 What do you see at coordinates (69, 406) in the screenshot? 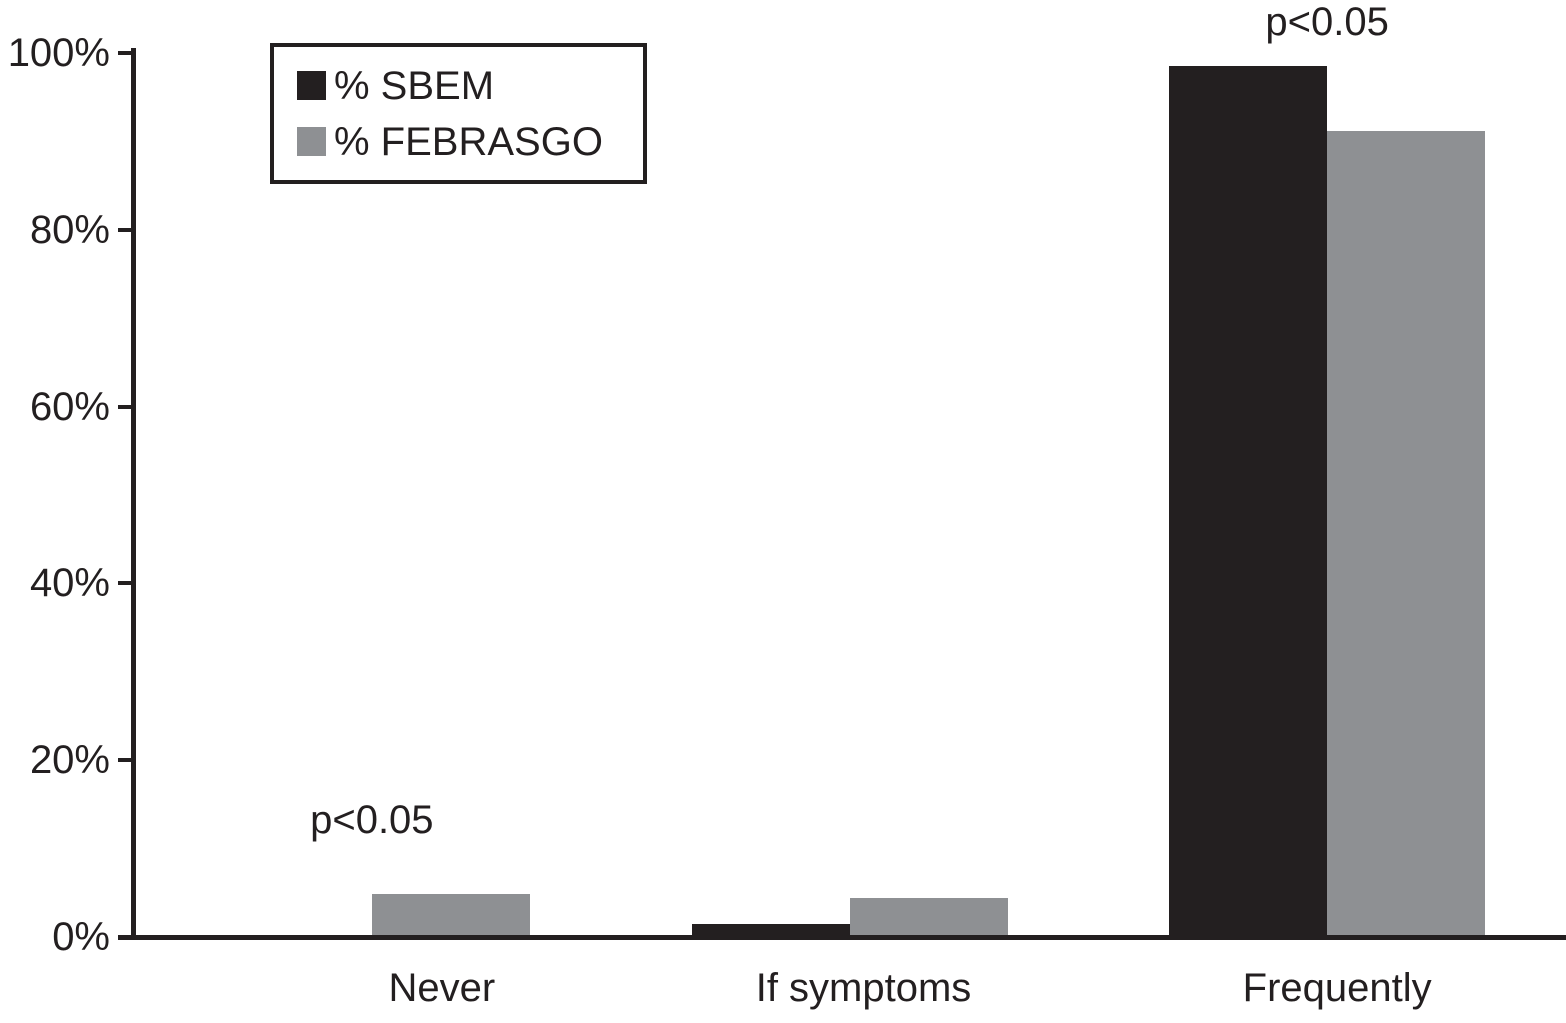
I see `y-tick-label: 60%` at bounding box center [69, 406].